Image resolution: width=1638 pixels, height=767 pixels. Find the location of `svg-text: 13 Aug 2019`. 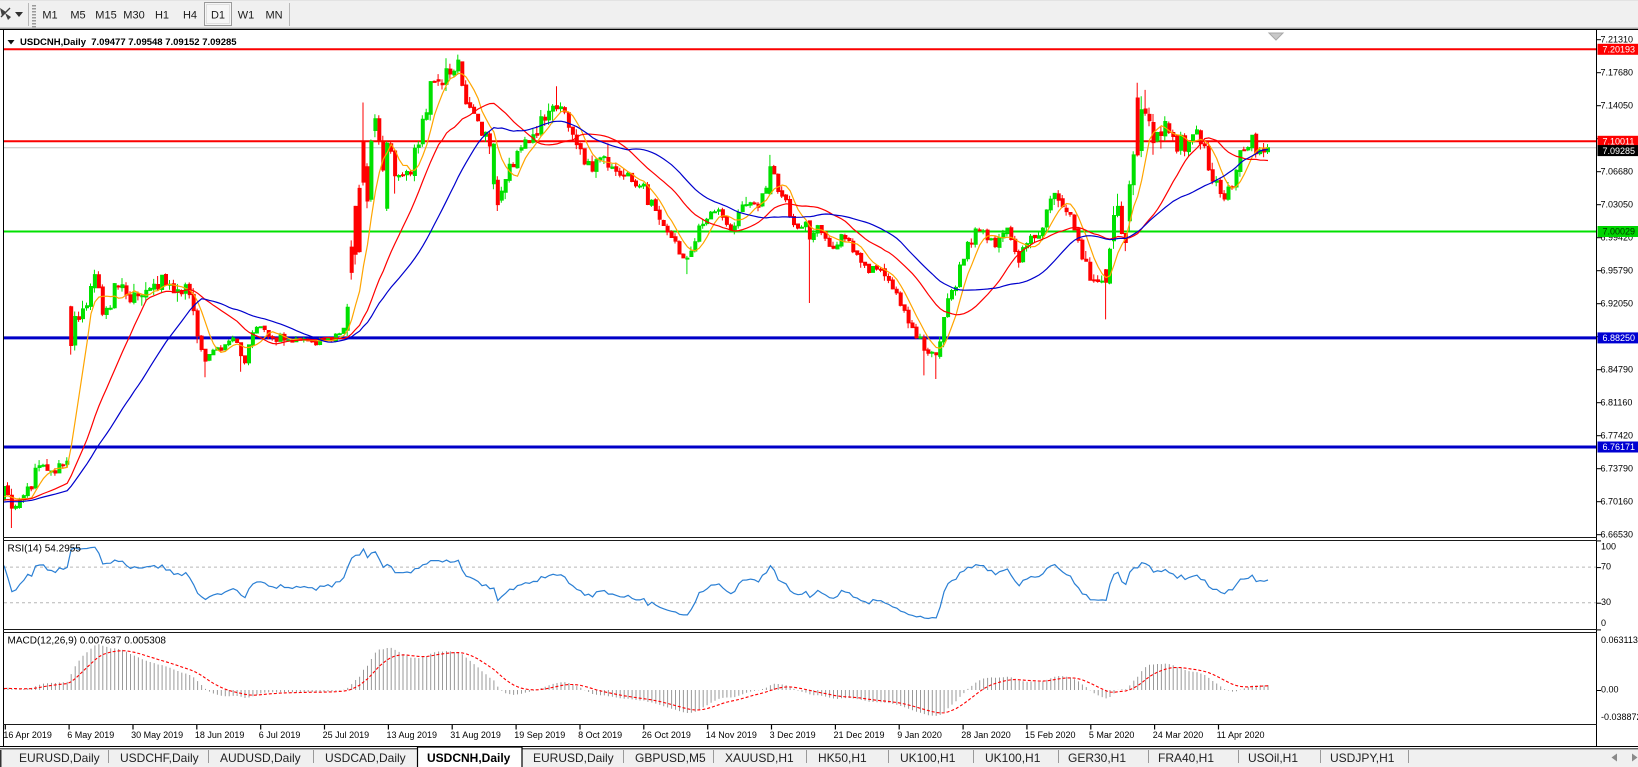

svg-text: 13 Aug 2019 is located at coordinates (412, 735).